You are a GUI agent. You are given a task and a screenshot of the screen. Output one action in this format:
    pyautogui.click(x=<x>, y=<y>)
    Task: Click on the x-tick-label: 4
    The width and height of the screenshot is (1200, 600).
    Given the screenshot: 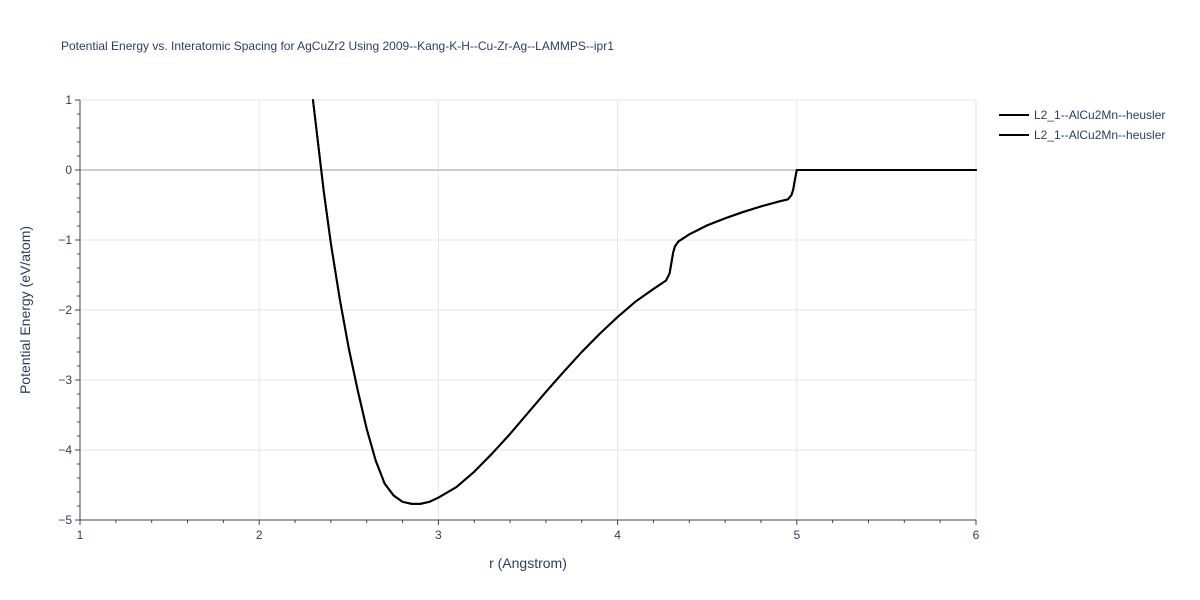 What is the action you would take?
    pyautogui.click(x=617, y=535)
    